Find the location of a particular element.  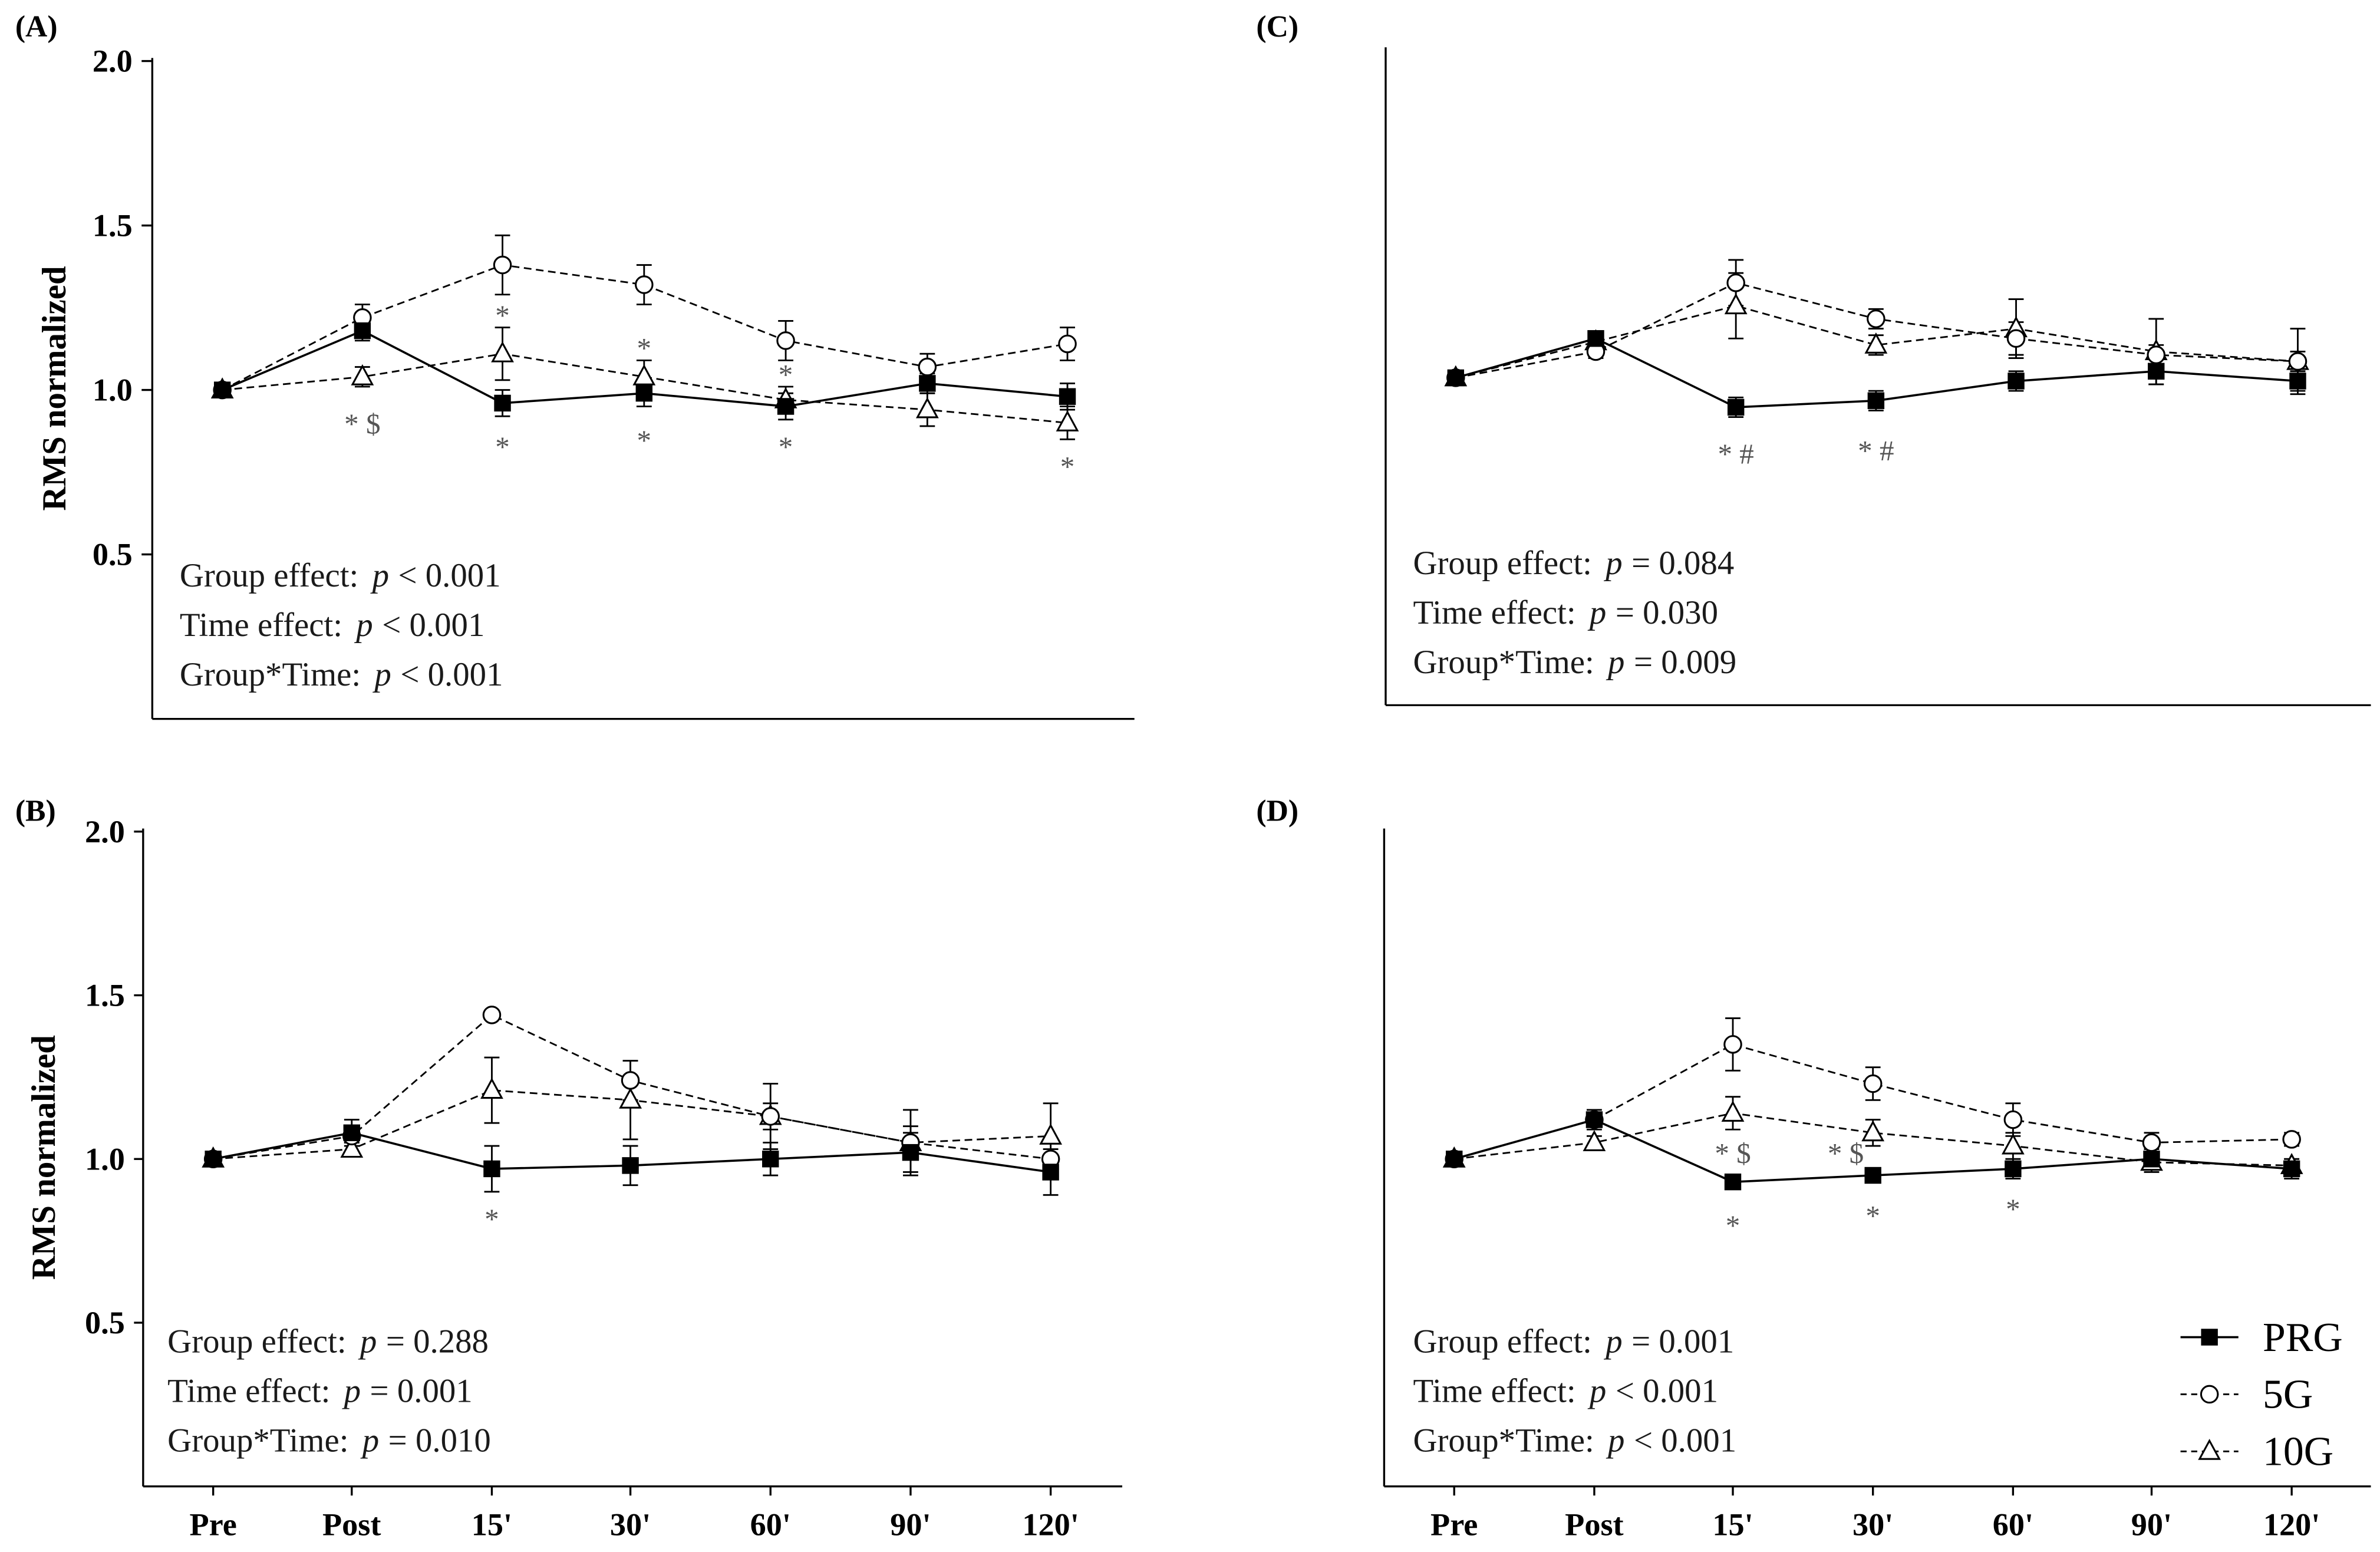

stat-line-0: Group effect: p < 0.001 is located at coordinates (340, 575).